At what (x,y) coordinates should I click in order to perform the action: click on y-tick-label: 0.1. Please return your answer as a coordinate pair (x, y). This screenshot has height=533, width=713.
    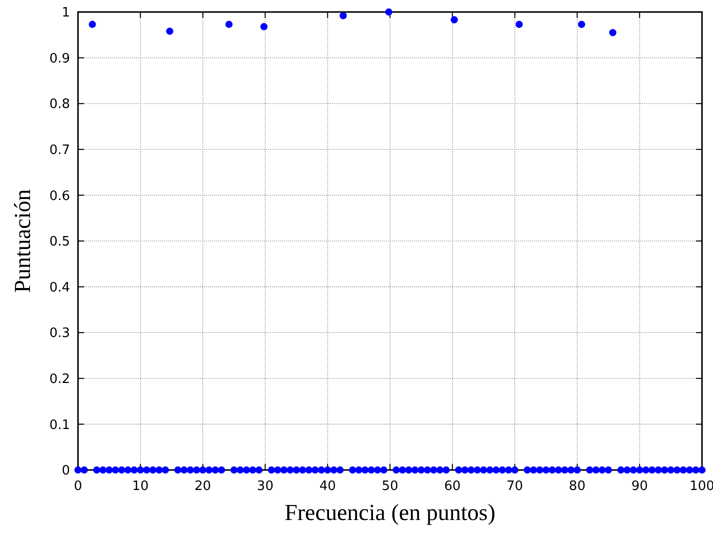
    Looking at the image, I should click on (59, 425).